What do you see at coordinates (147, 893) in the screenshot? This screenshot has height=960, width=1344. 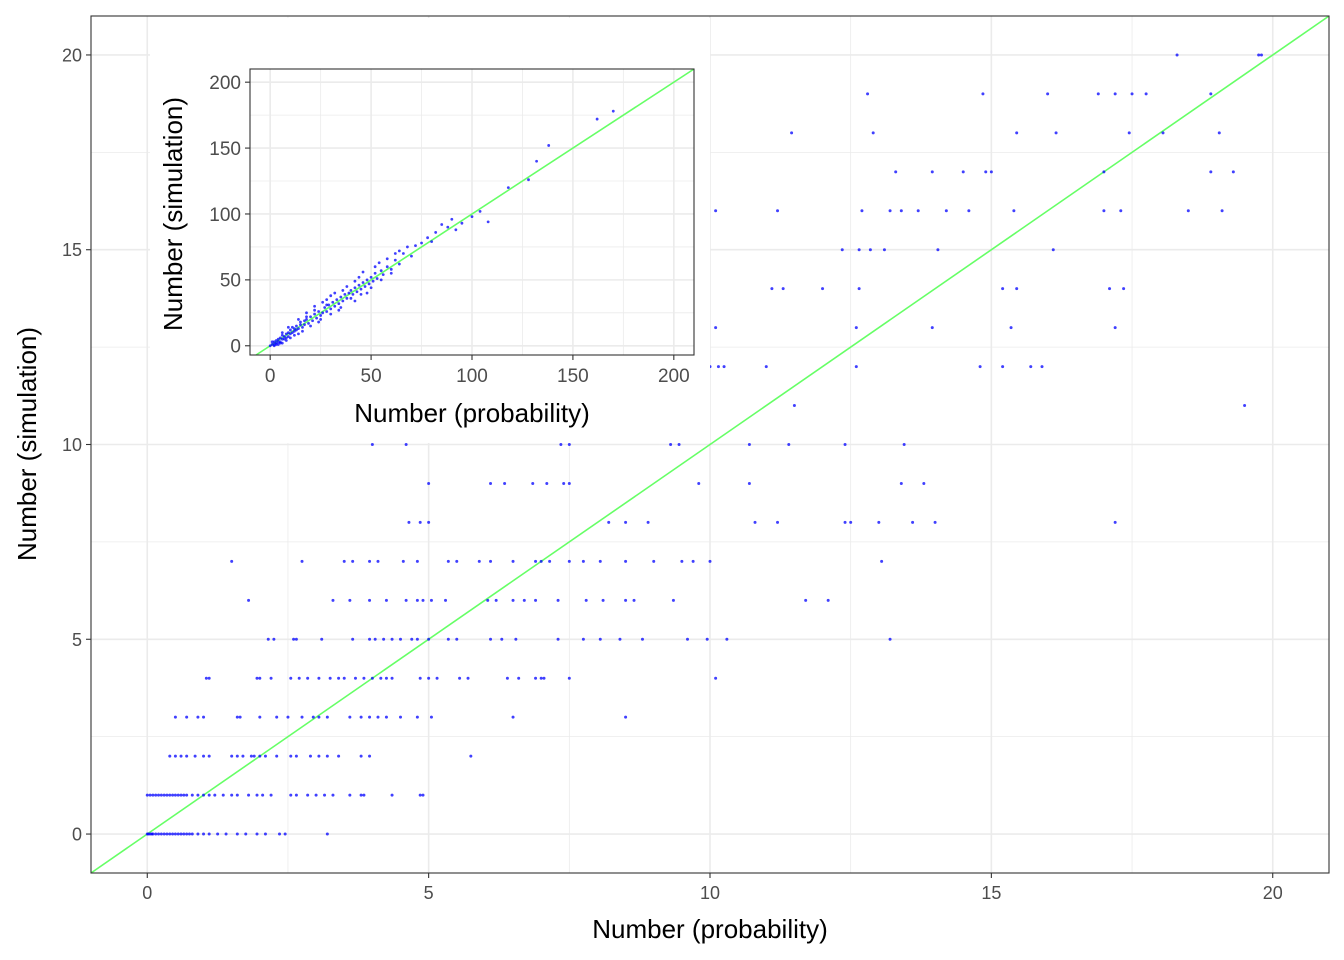 I see `x-tick-label: 0` at bounding box center [147, 893].